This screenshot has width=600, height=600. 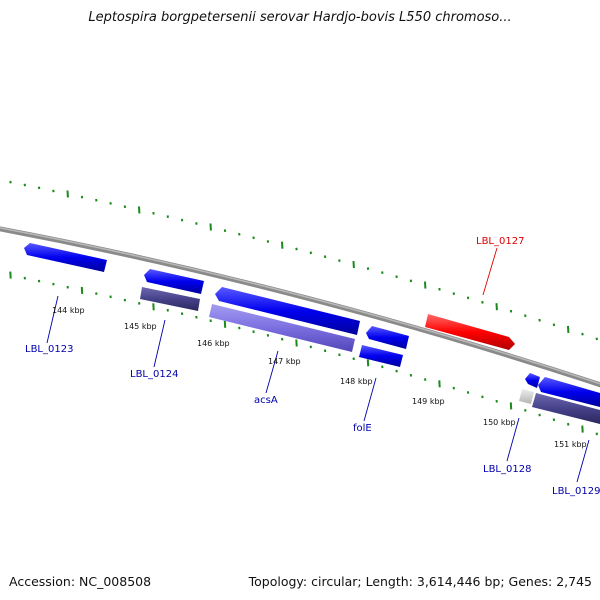 I want to click on gene-label-acsa: acsA, so click(x=266, y=400).